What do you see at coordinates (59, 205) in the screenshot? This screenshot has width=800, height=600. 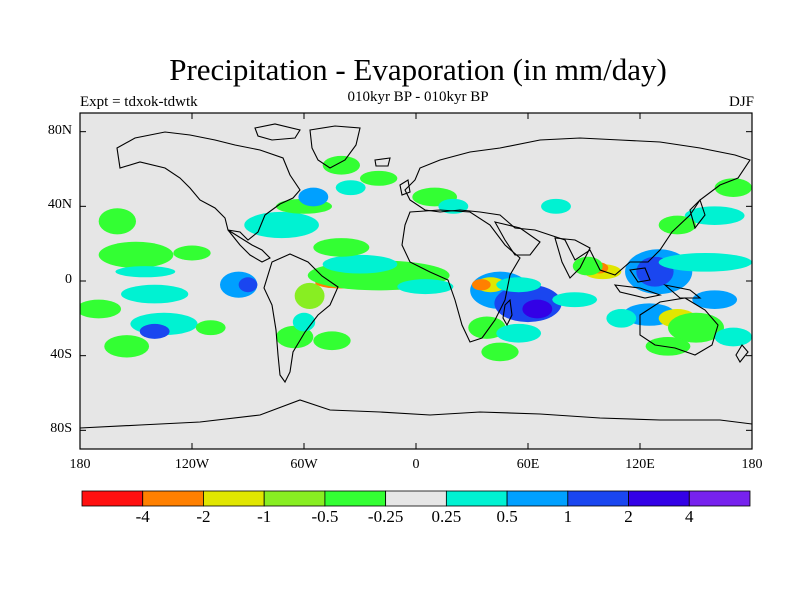 I see `lat-tick-label: 40N` at bounding box center [59, 205].